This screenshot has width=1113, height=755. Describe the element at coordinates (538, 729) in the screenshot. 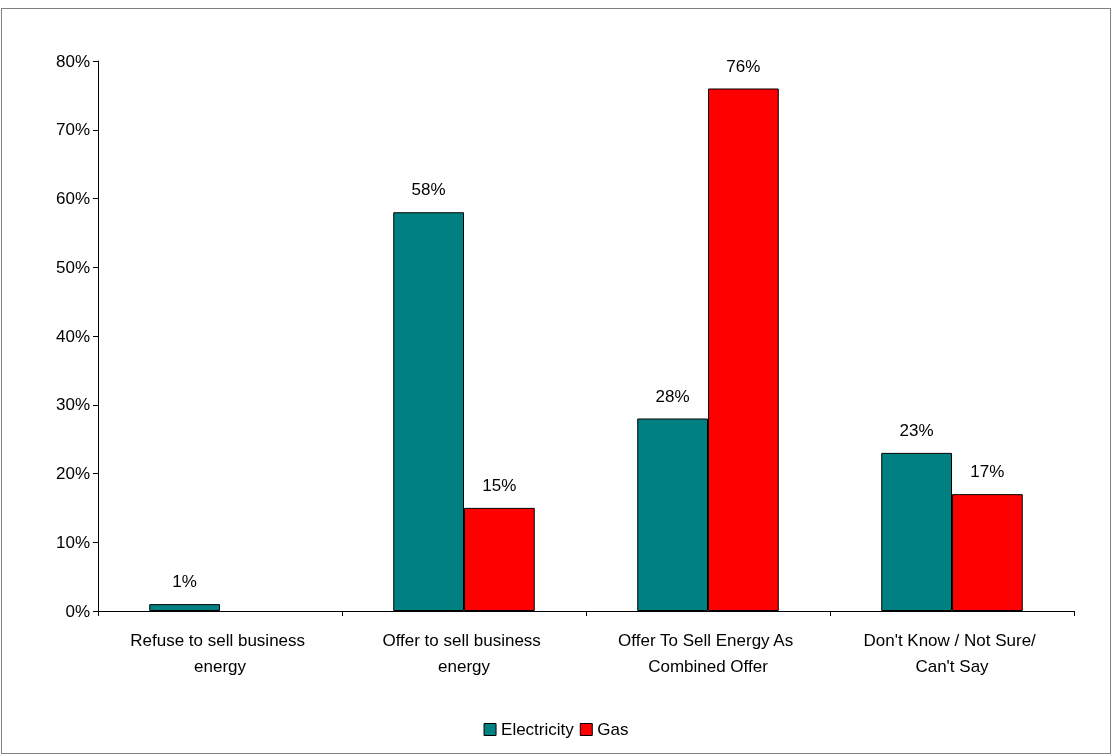

I see `legend-label: Electricity` at that location.